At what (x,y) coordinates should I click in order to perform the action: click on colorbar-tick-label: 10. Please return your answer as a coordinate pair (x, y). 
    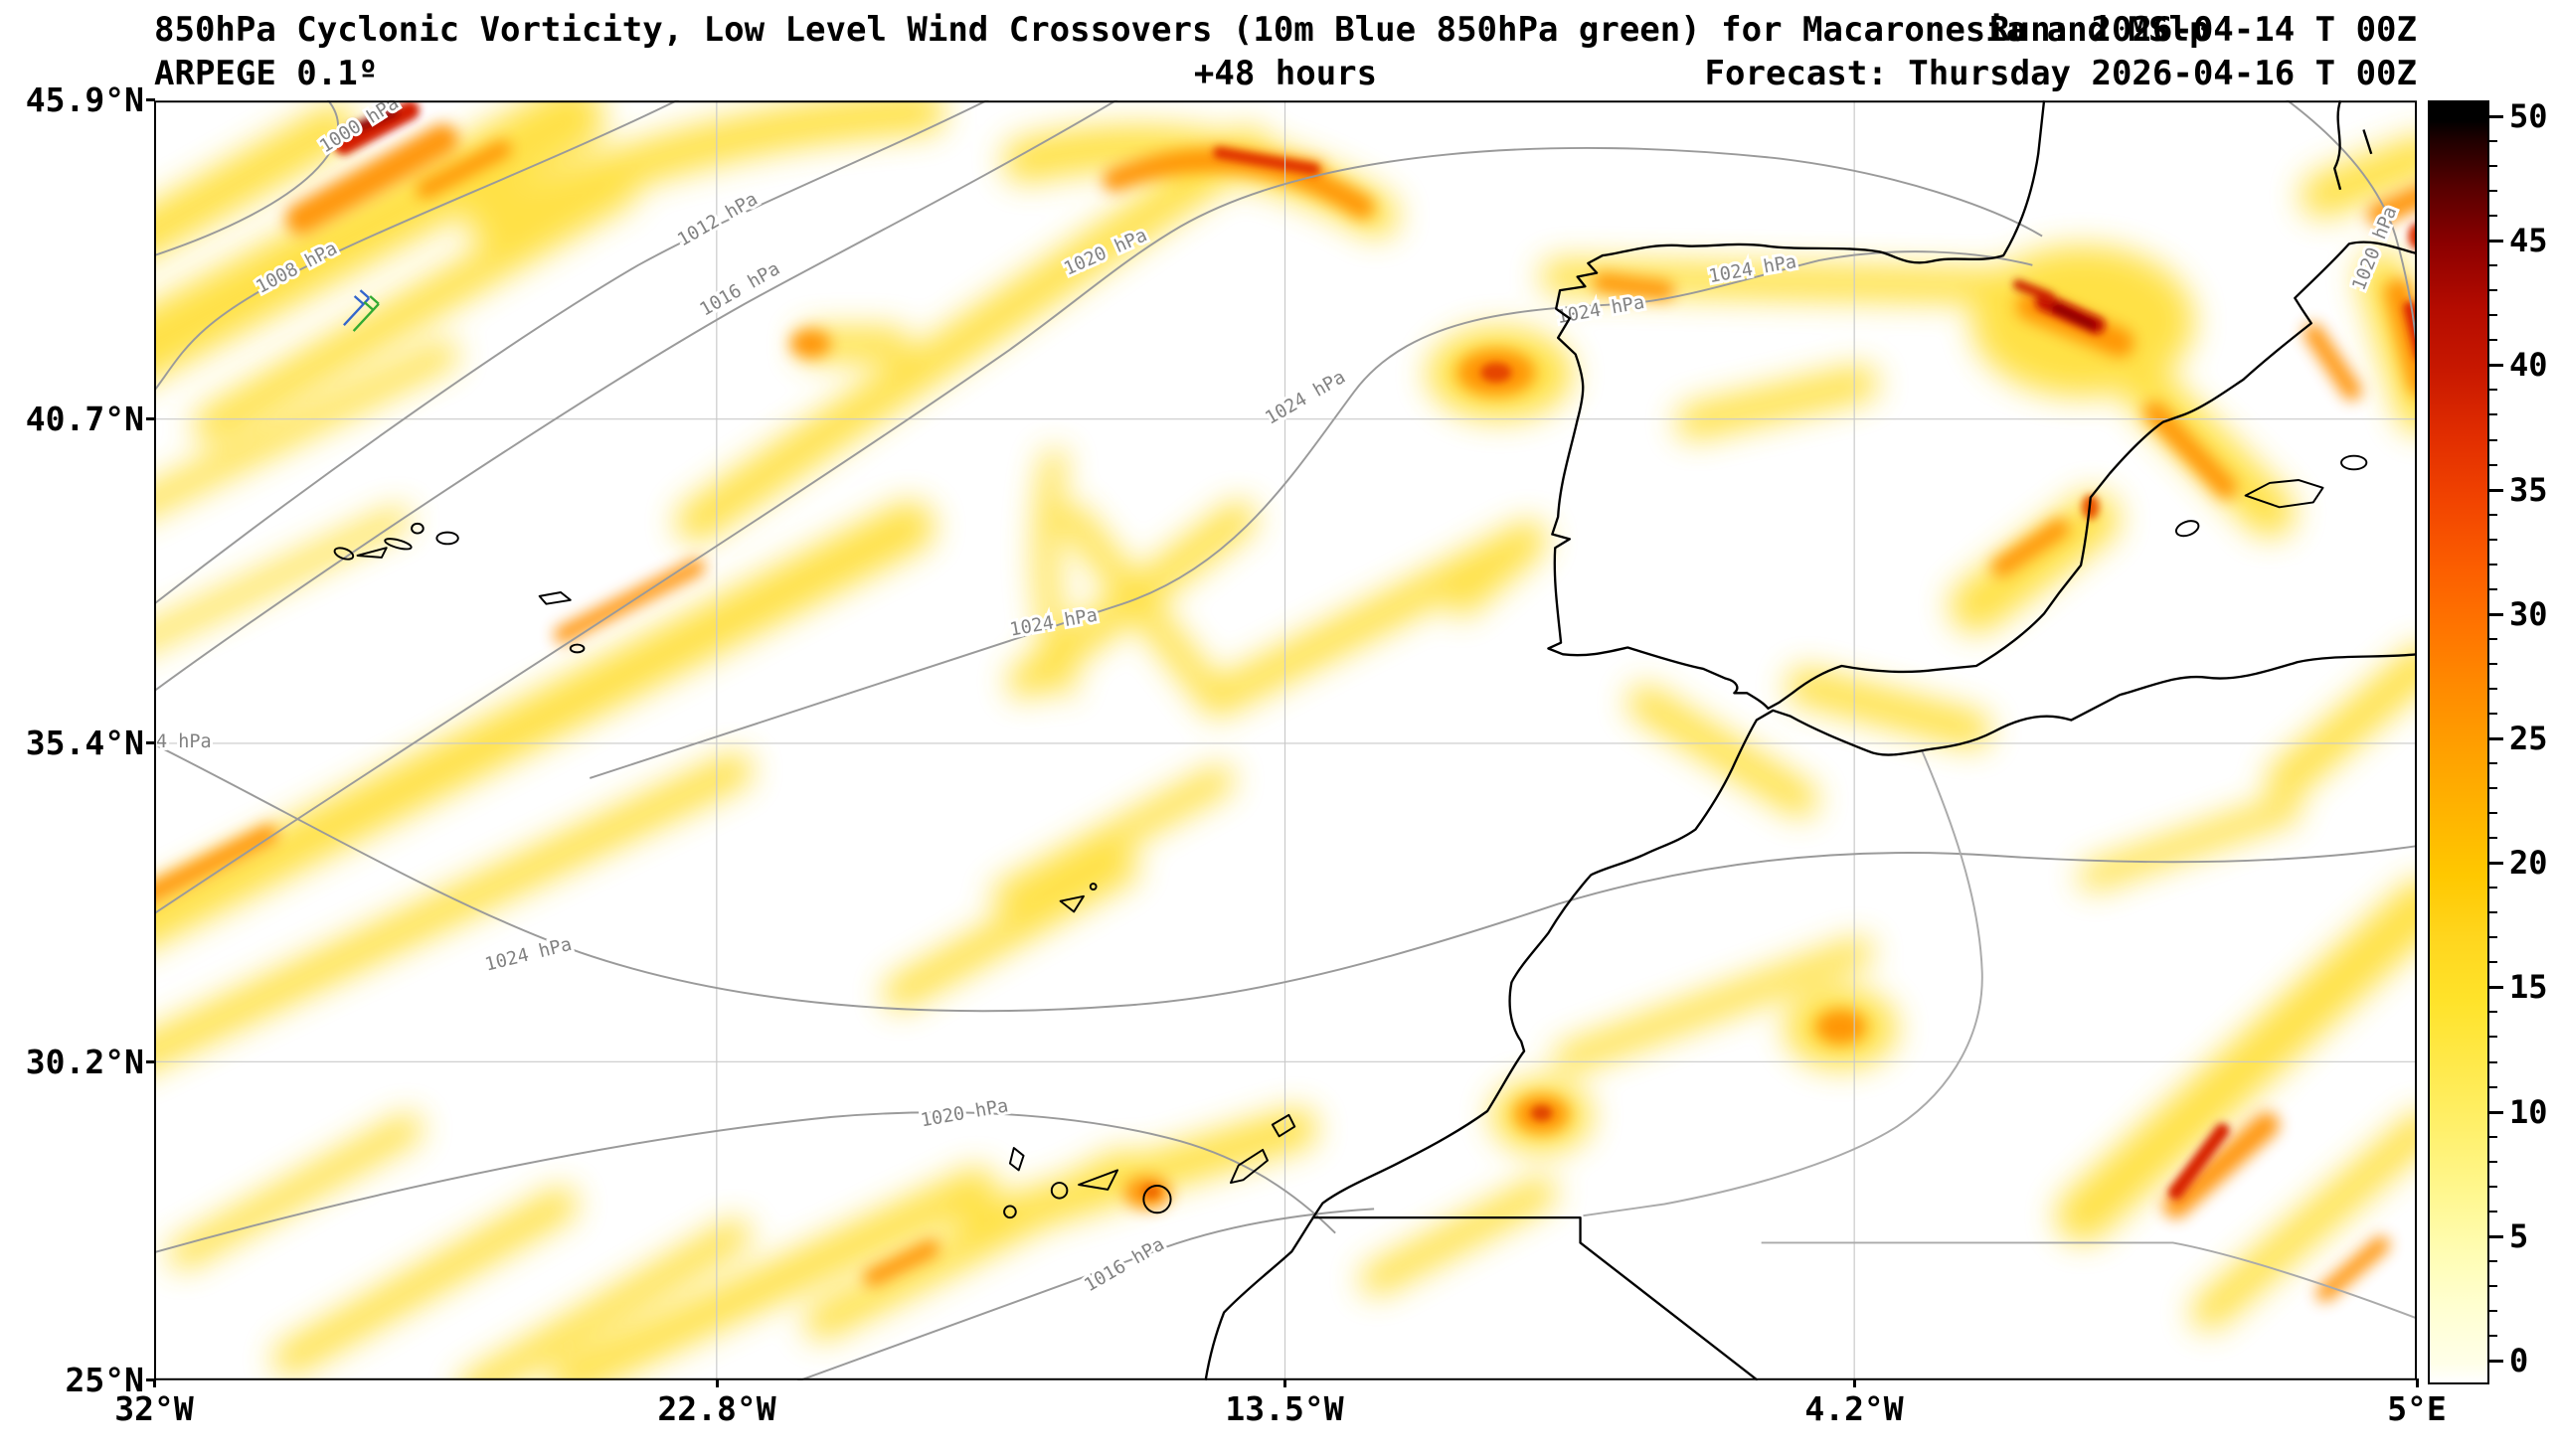
    Looking at the image, I should click on (2528, 1111).